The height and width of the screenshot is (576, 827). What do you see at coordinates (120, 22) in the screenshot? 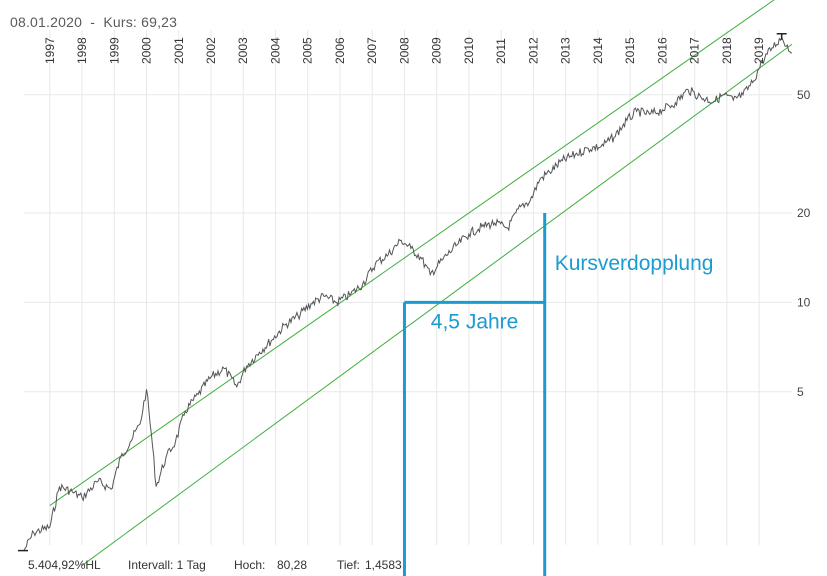
I see `quote-price-label: Kurs:` at bounding box center [120, 22].